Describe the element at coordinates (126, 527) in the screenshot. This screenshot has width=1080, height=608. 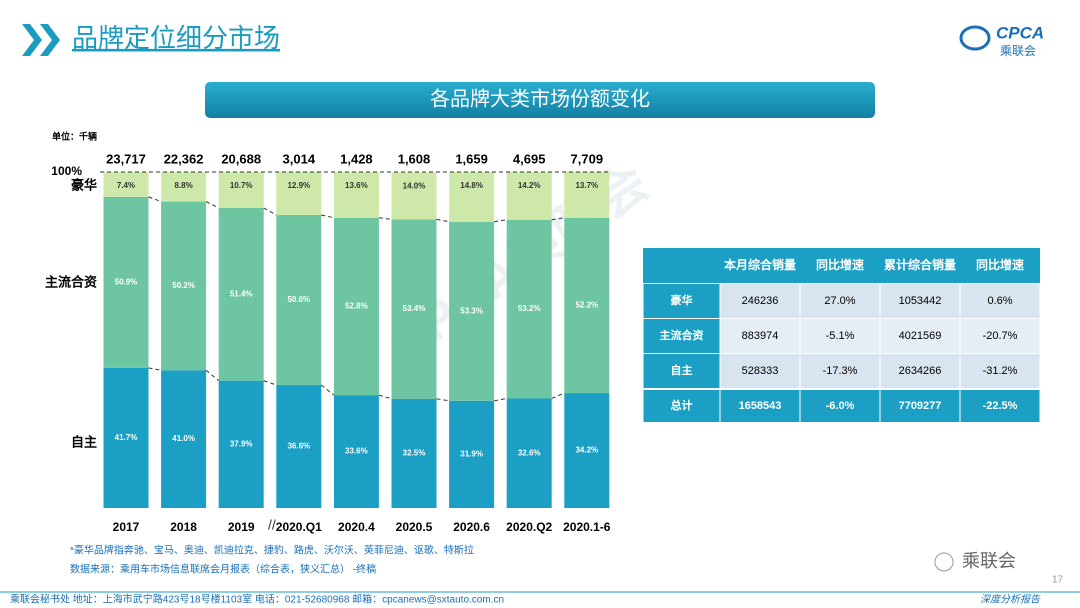
I see `x-tick-label: 2017` at that location.